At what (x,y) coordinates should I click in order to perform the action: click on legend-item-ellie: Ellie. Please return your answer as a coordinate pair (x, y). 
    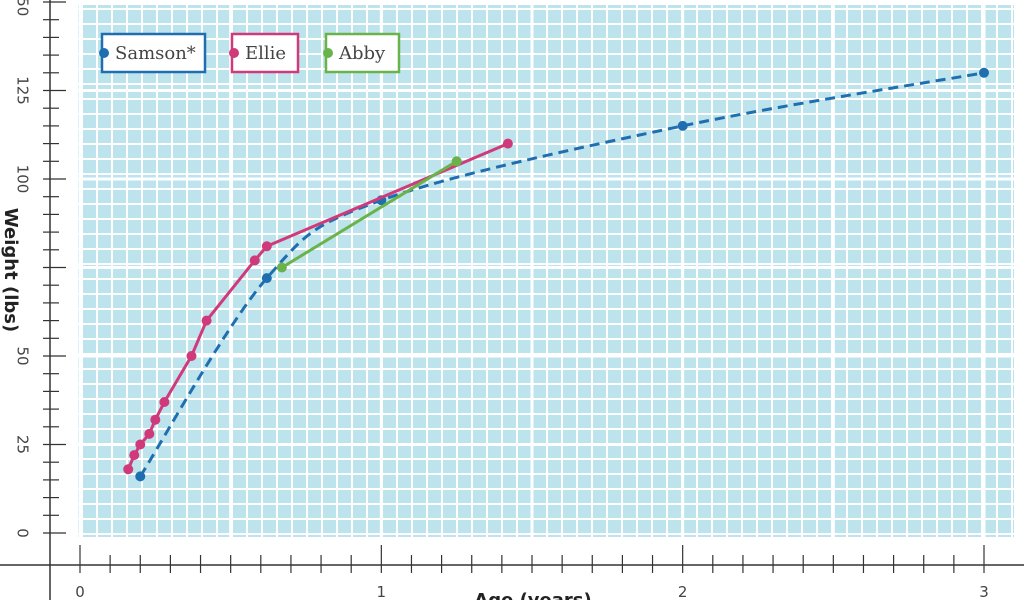
    Looking at the image, I should click on (264, 53).